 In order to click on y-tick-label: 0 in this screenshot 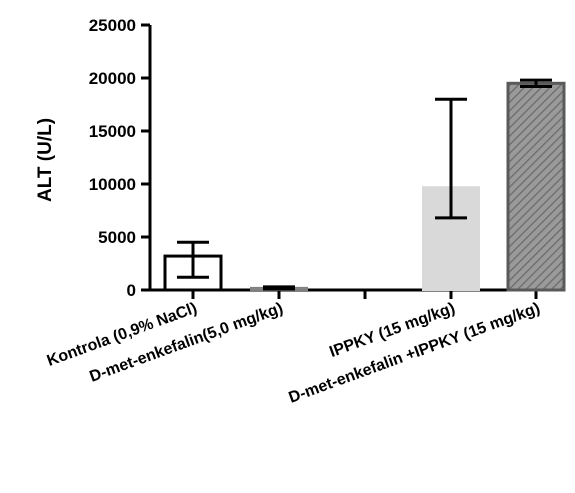, I will do `click(131, 290)`.